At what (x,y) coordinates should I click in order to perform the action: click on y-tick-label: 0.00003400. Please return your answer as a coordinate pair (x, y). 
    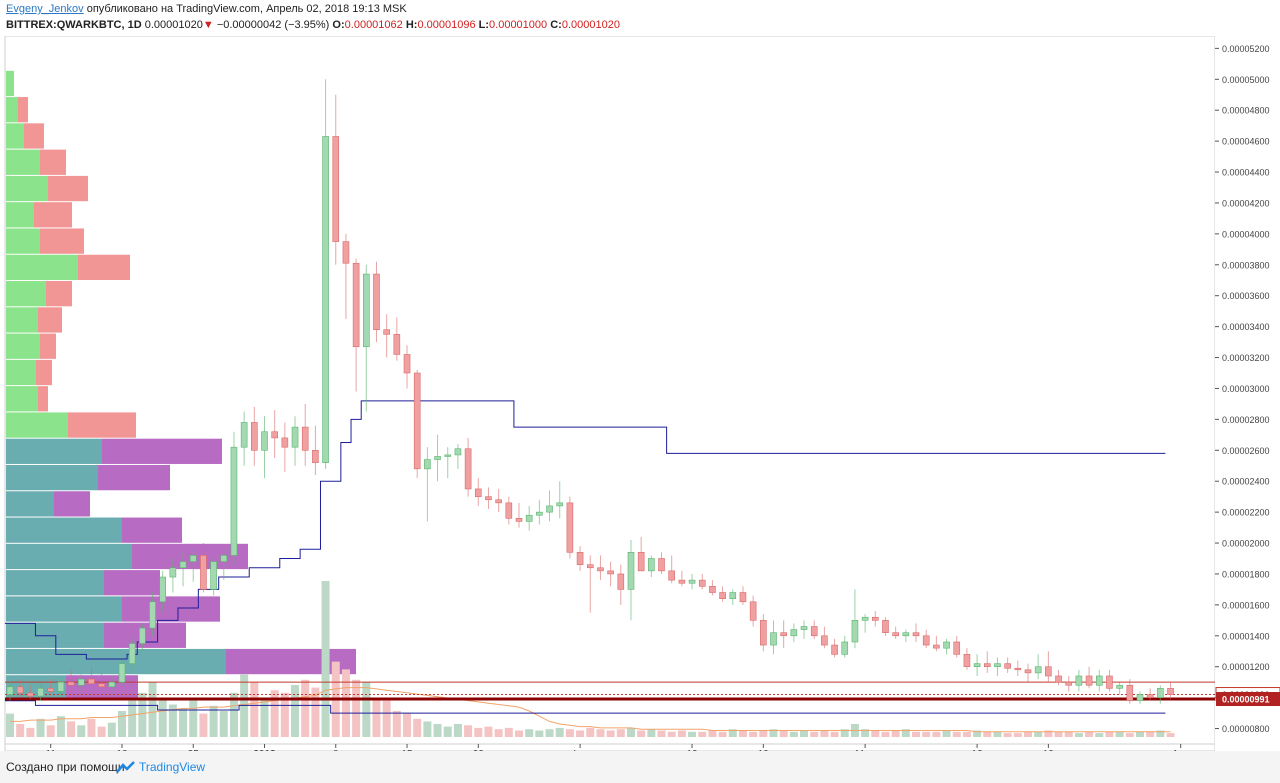
    Looking at the image, I should click on (1246, 327).